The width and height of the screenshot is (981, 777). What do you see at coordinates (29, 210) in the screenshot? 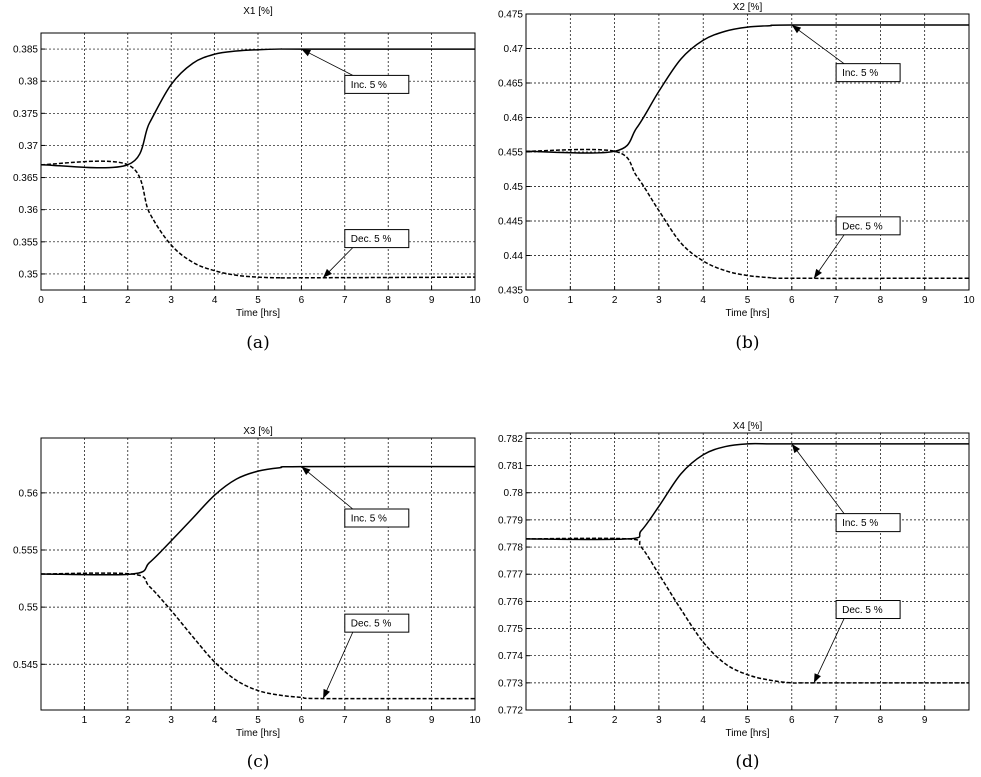
I see `y-tick-label: 0.36` at bounding box center [29, 210].